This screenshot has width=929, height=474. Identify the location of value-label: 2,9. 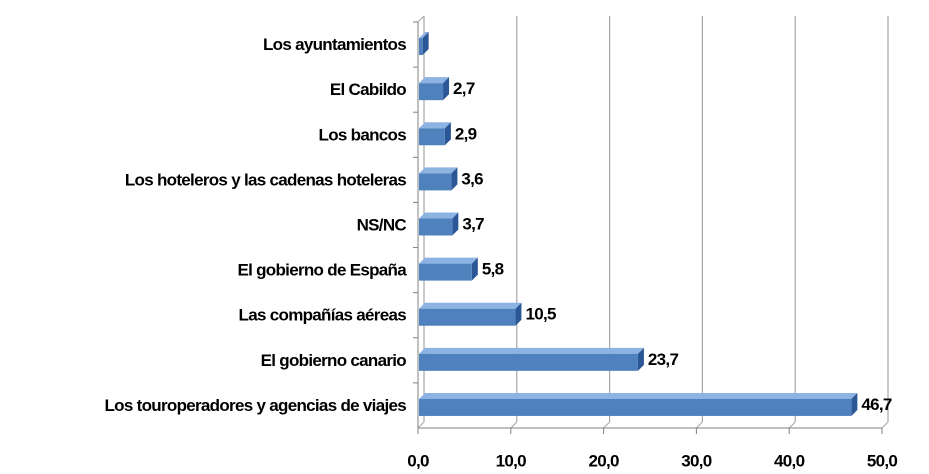
(466, 133).